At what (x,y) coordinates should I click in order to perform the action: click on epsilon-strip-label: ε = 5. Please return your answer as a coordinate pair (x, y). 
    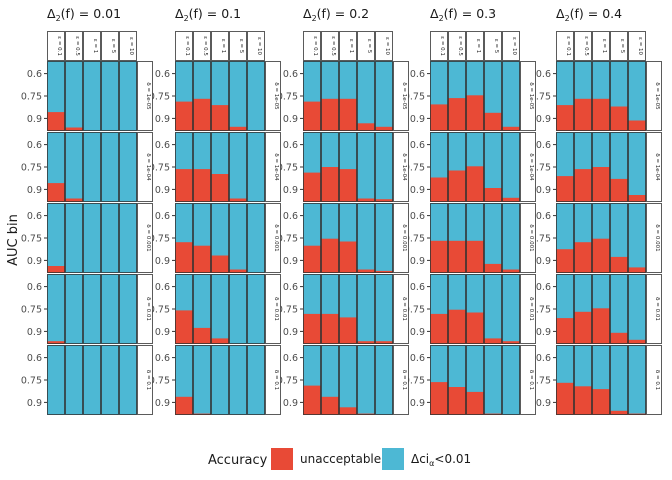
    Looking at the image, I should click on (241, 46).